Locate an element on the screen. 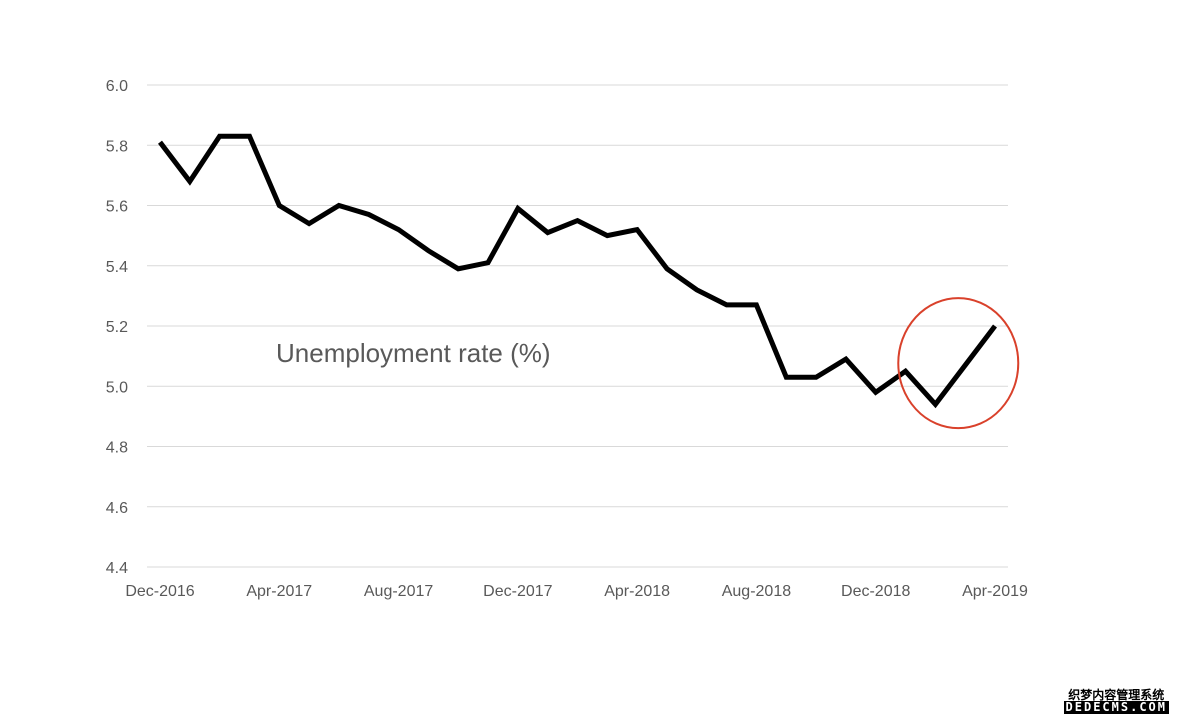 The width and height of the screenshot is (1179, 720). chart-annotation: Unemployment rate (%) is located at coordinates (413, 353).